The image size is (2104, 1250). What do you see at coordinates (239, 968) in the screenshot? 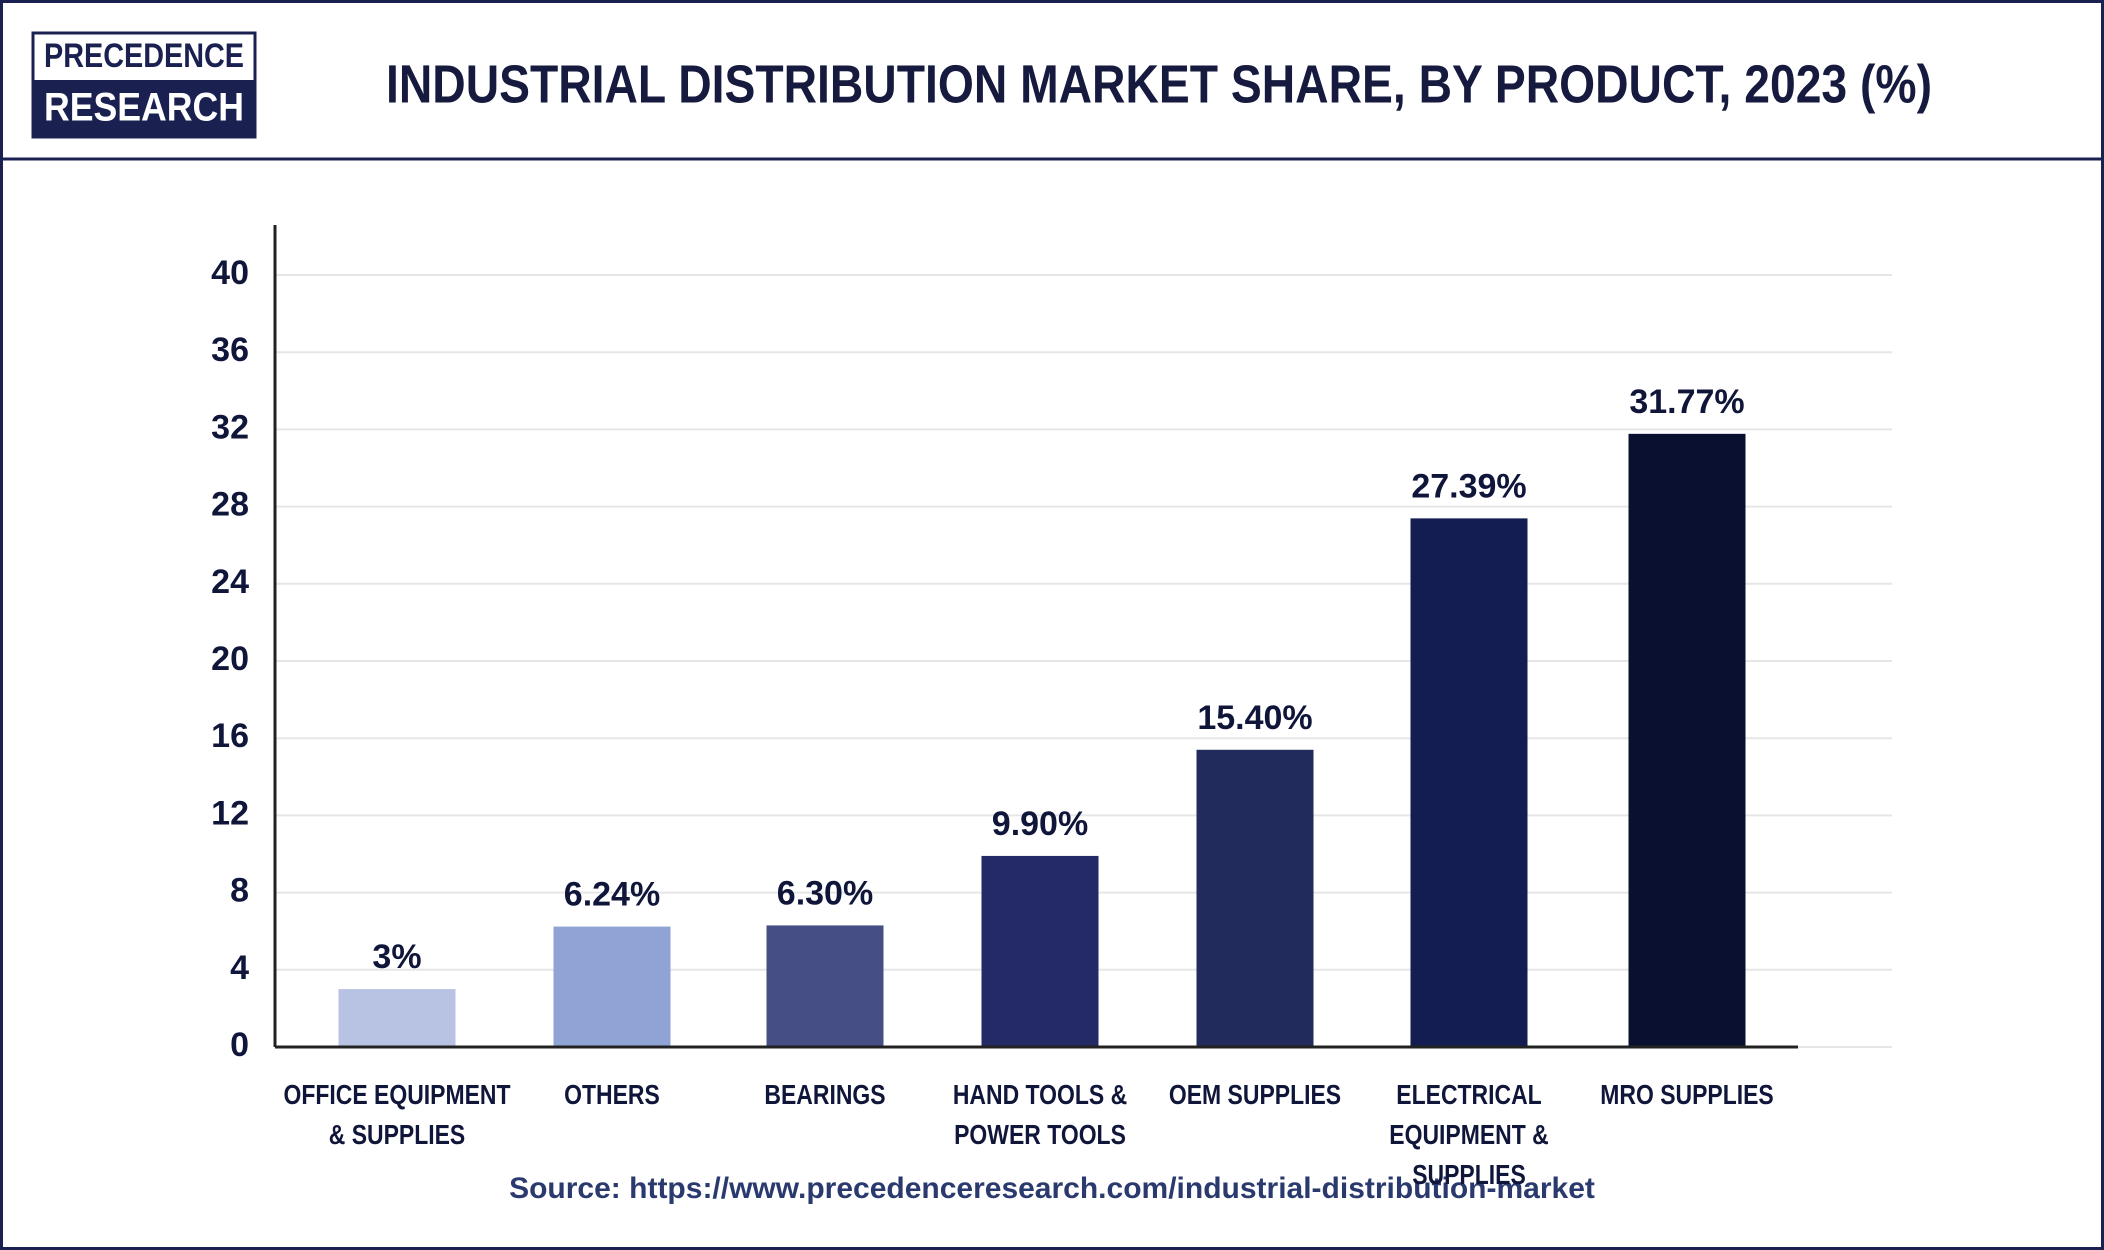
I see `y-tick-label: 4` at bounding box center [239, 968].